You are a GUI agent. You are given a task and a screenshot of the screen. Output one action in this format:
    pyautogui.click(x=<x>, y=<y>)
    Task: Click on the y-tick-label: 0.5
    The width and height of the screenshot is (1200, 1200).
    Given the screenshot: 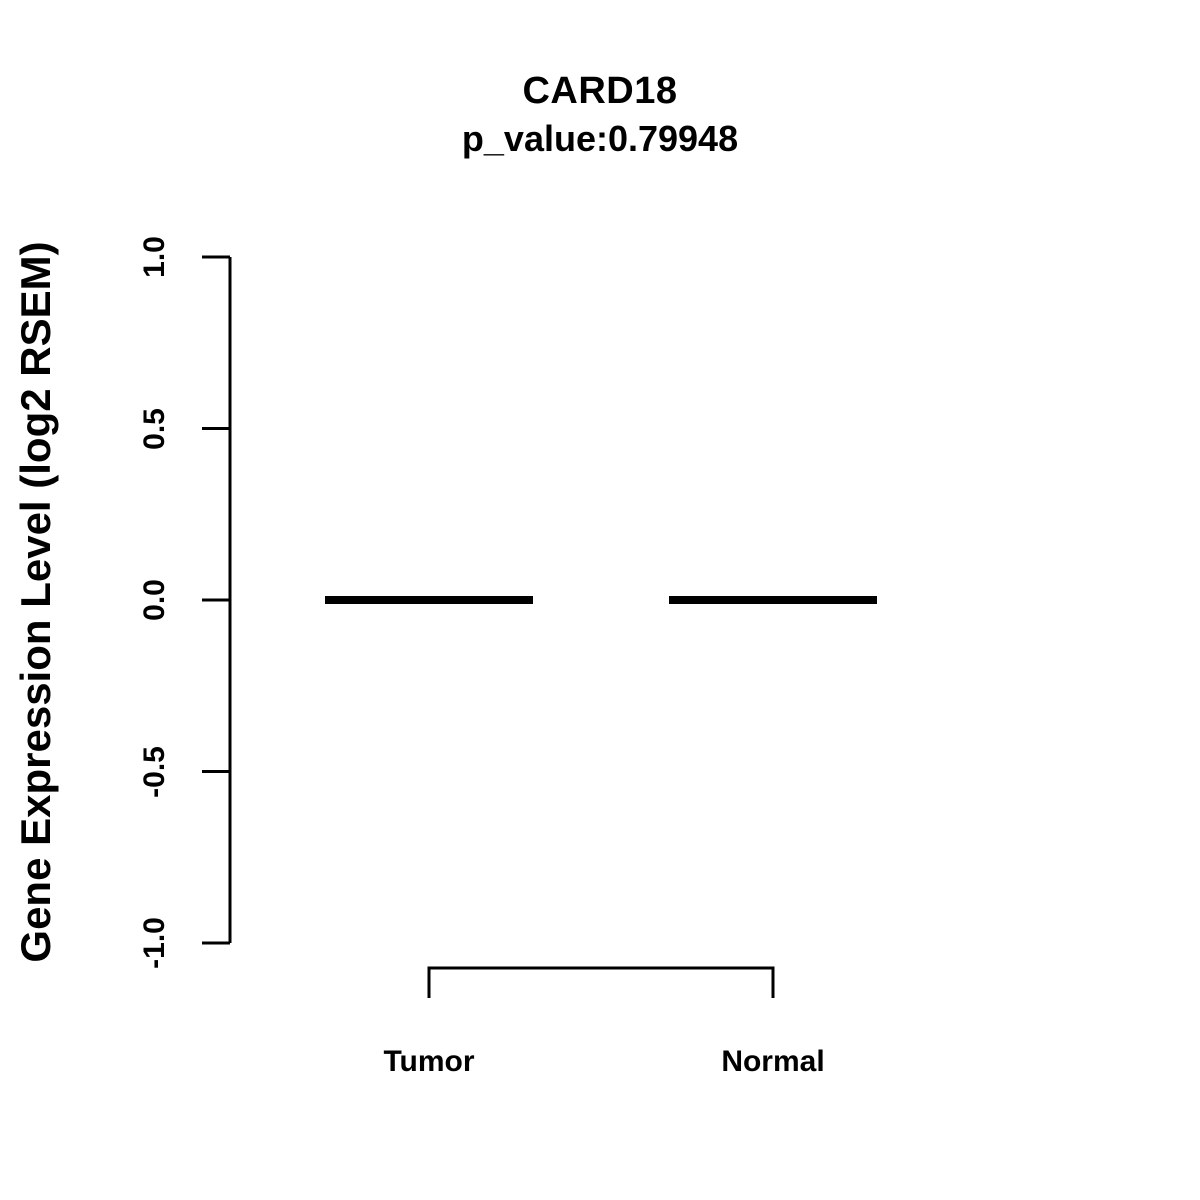 What is the action you would take?
    pyautogui.click(x=154, y=428)
    